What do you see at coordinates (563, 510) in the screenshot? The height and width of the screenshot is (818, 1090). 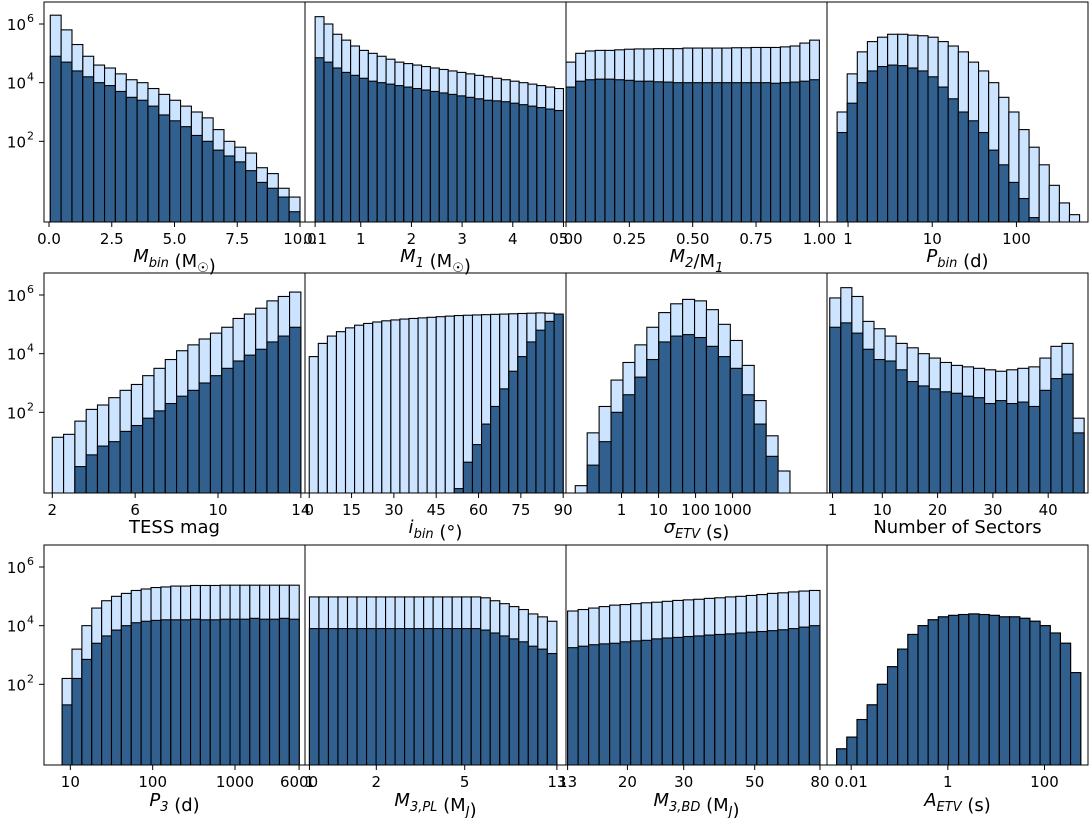 I see `x-tick-label: 90` at bounding box center [563, 510].